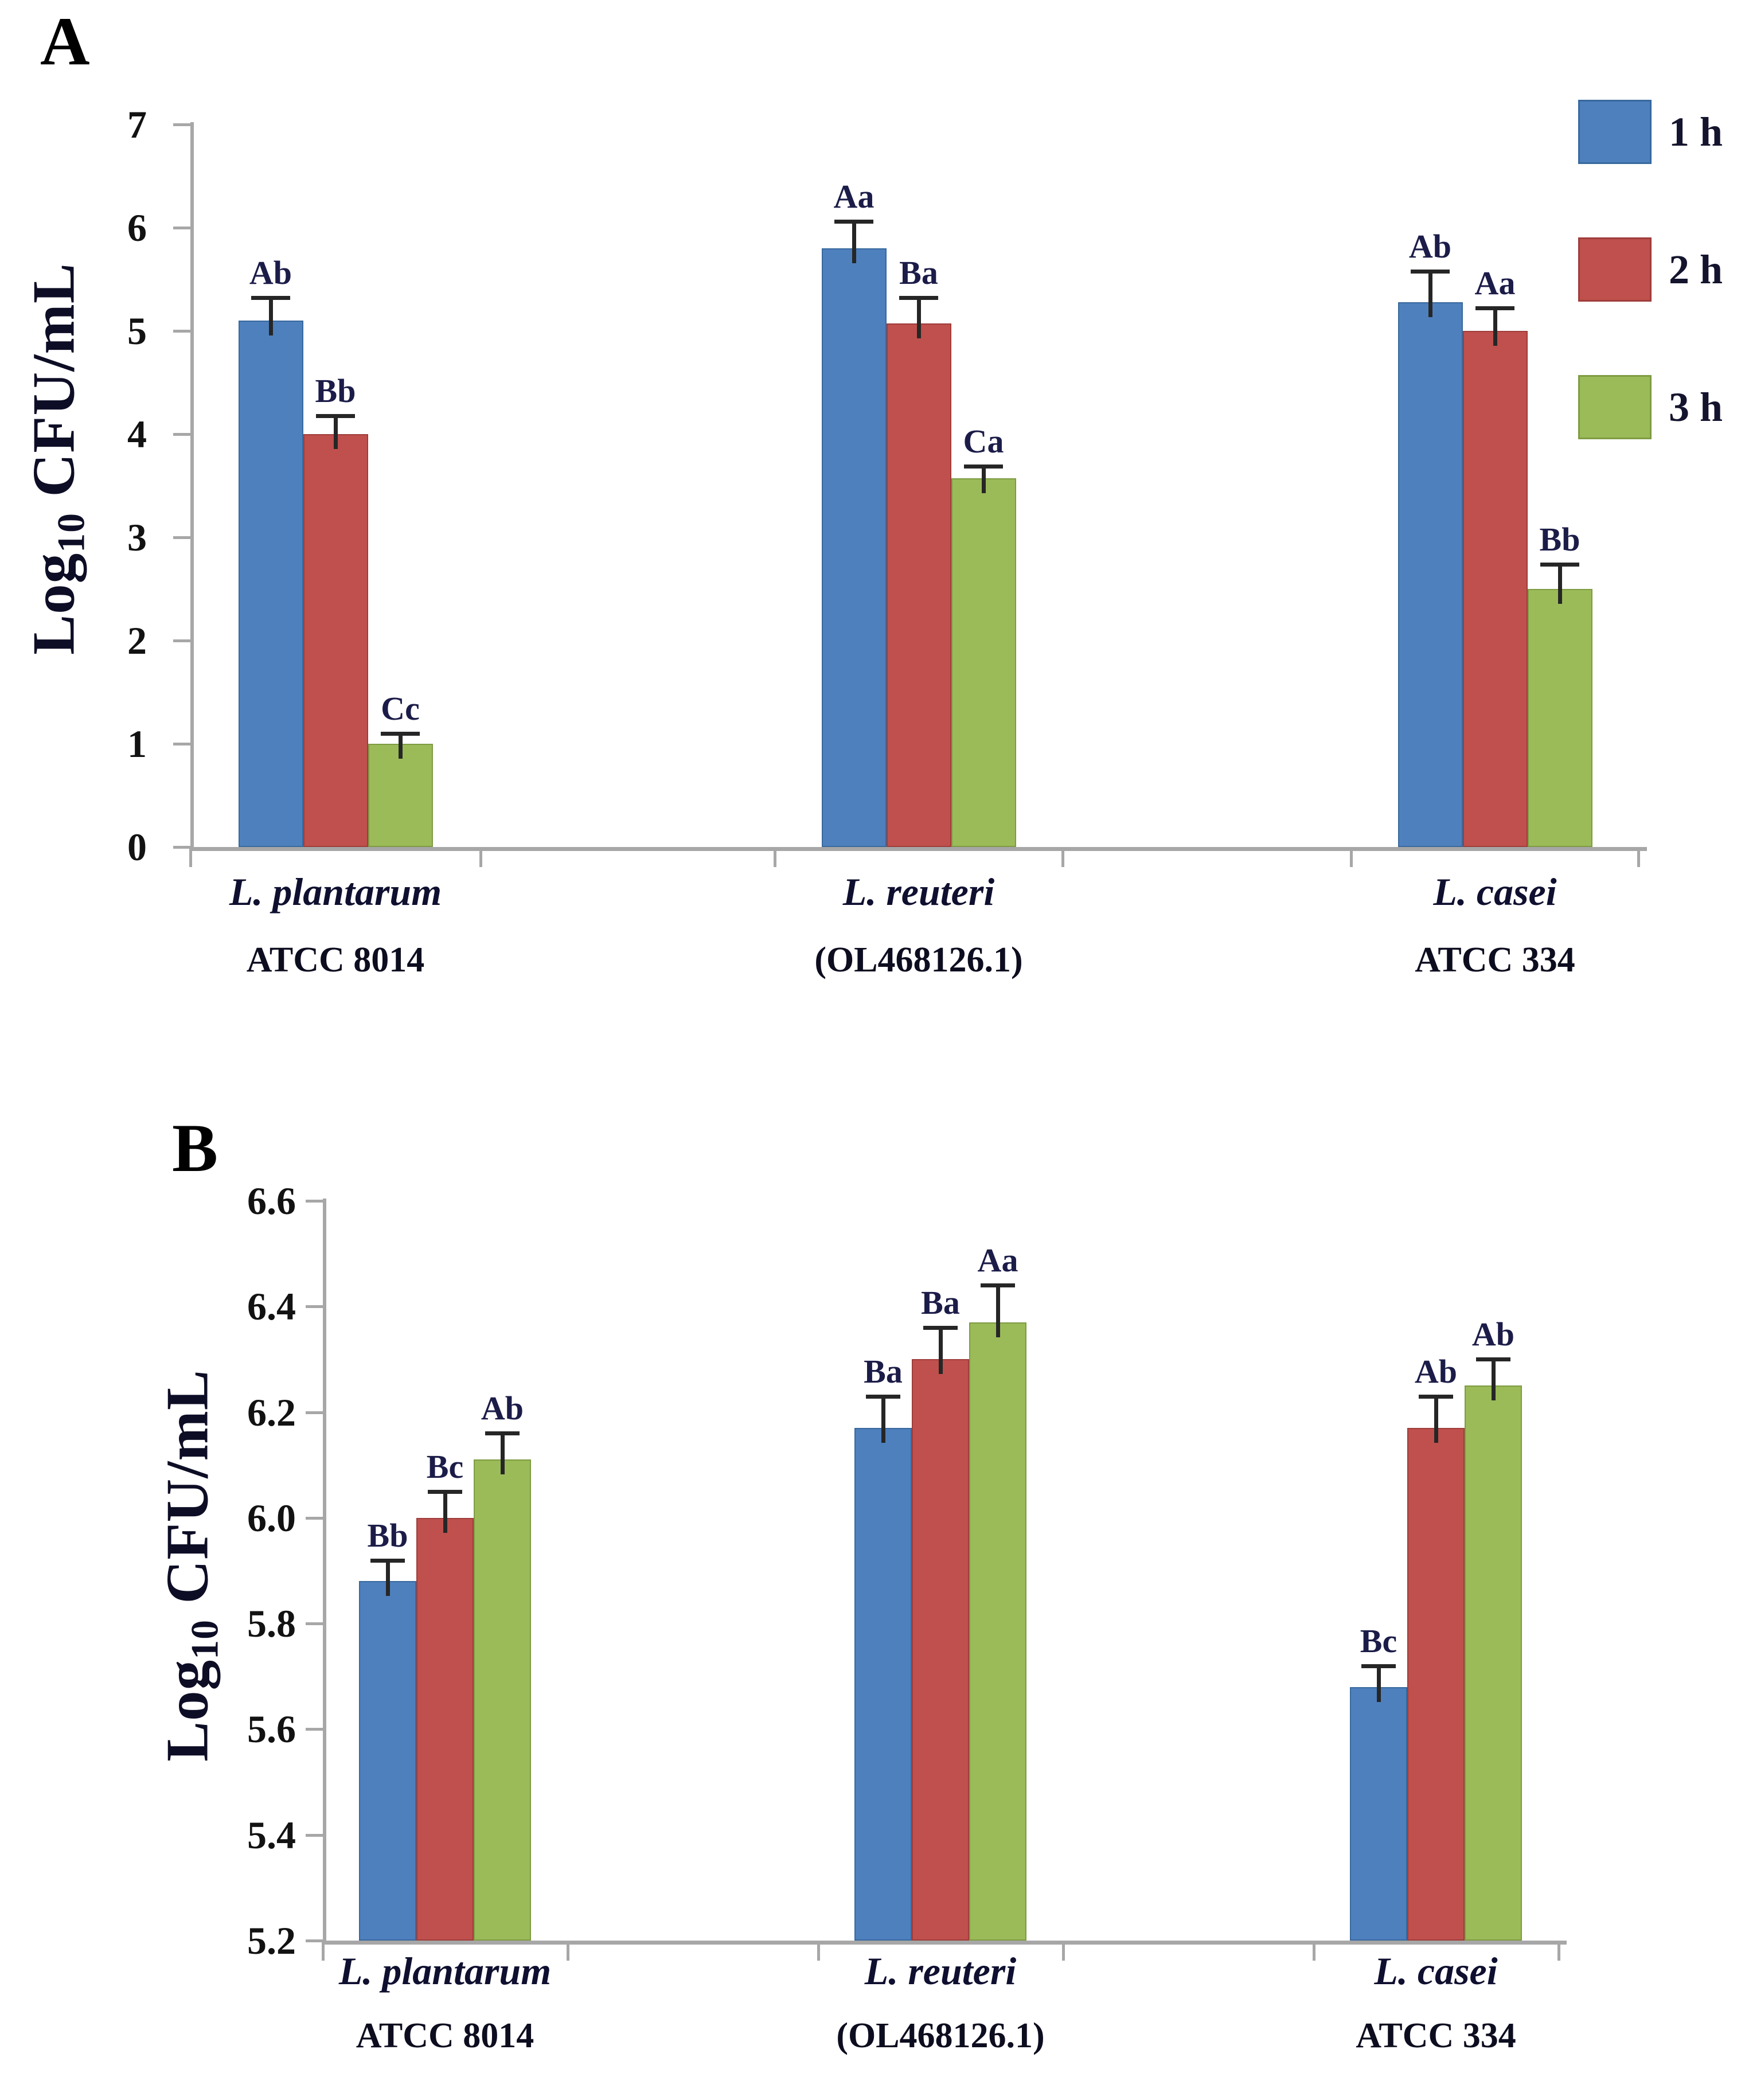  I want to click on panel-b-category-species: L. casei, so click(1436, 1971).